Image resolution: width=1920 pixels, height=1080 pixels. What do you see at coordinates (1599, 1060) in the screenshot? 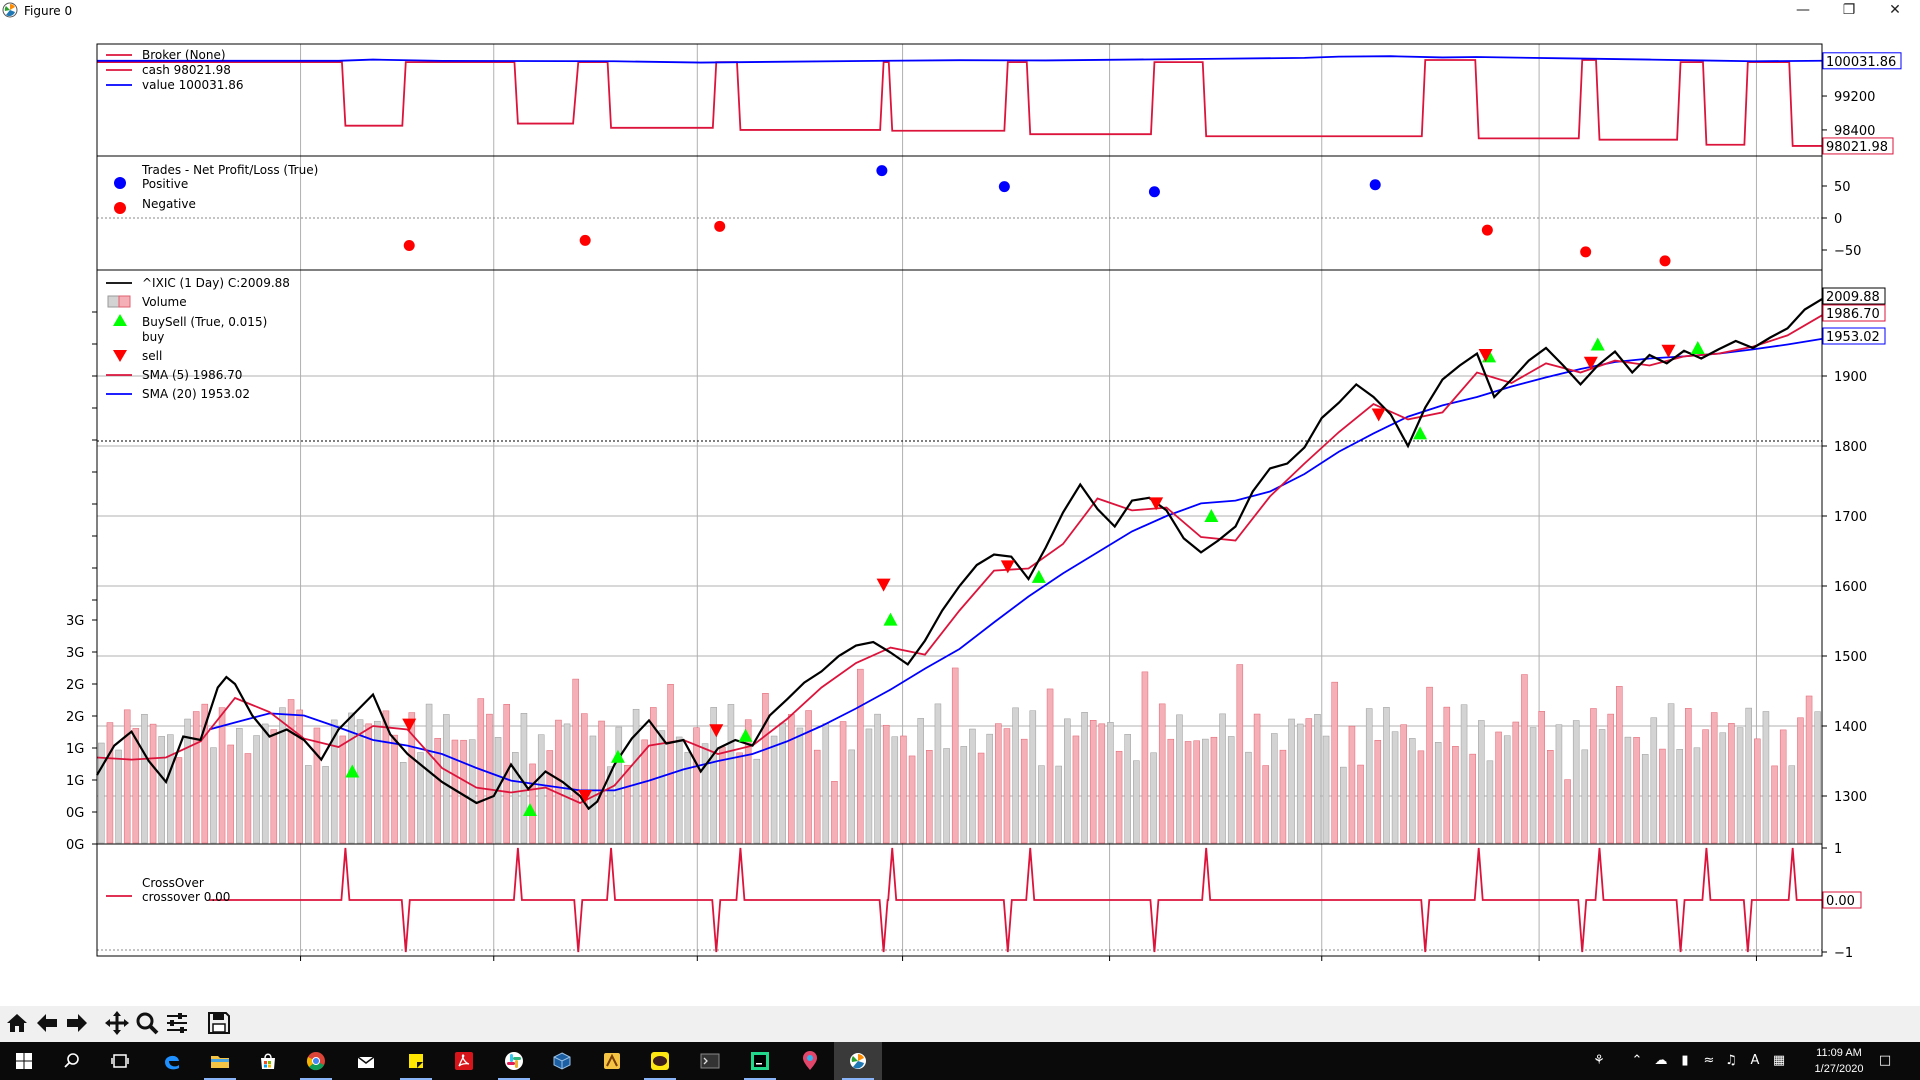
I see `people-icon: ⚘` at bounding box center [1599, 1060].